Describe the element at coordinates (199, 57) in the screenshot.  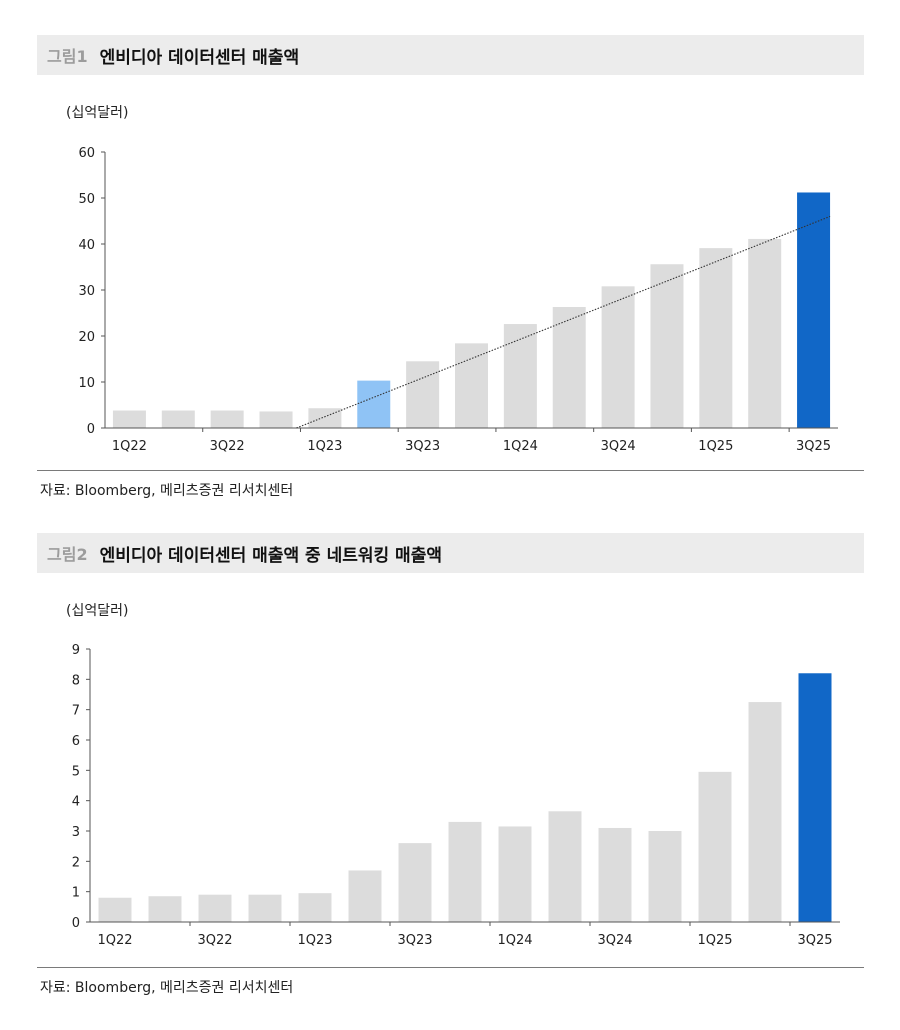
I see `figure1-title: 엔비디아 데이터센터 매출액` at that location.